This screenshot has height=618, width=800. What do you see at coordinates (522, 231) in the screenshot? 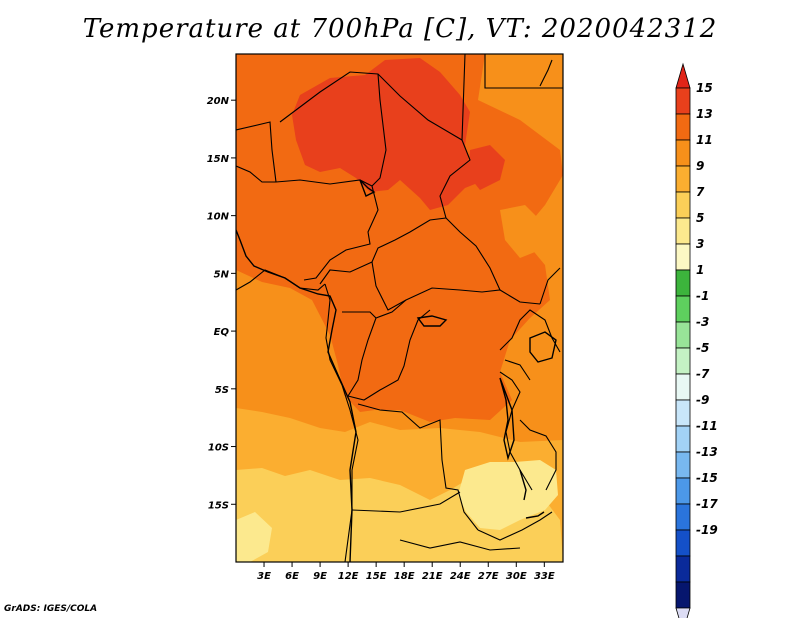
I see `field-9-east-patch` at bounding box center [522, 231].